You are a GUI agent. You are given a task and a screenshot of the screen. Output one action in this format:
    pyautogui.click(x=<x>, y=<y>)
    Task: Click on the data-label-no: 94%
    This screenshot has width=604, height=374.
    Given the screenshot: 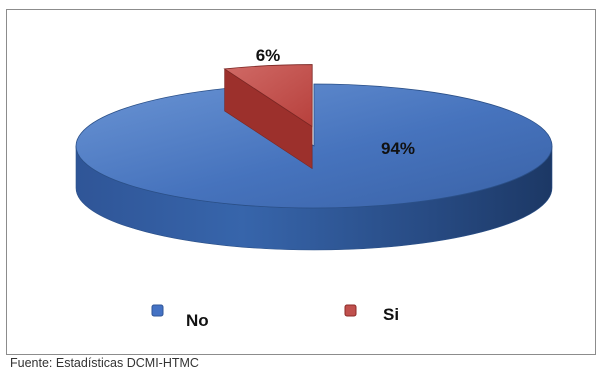 What is the action you would take?
    pyautogui.click(x=398, y=148)
    